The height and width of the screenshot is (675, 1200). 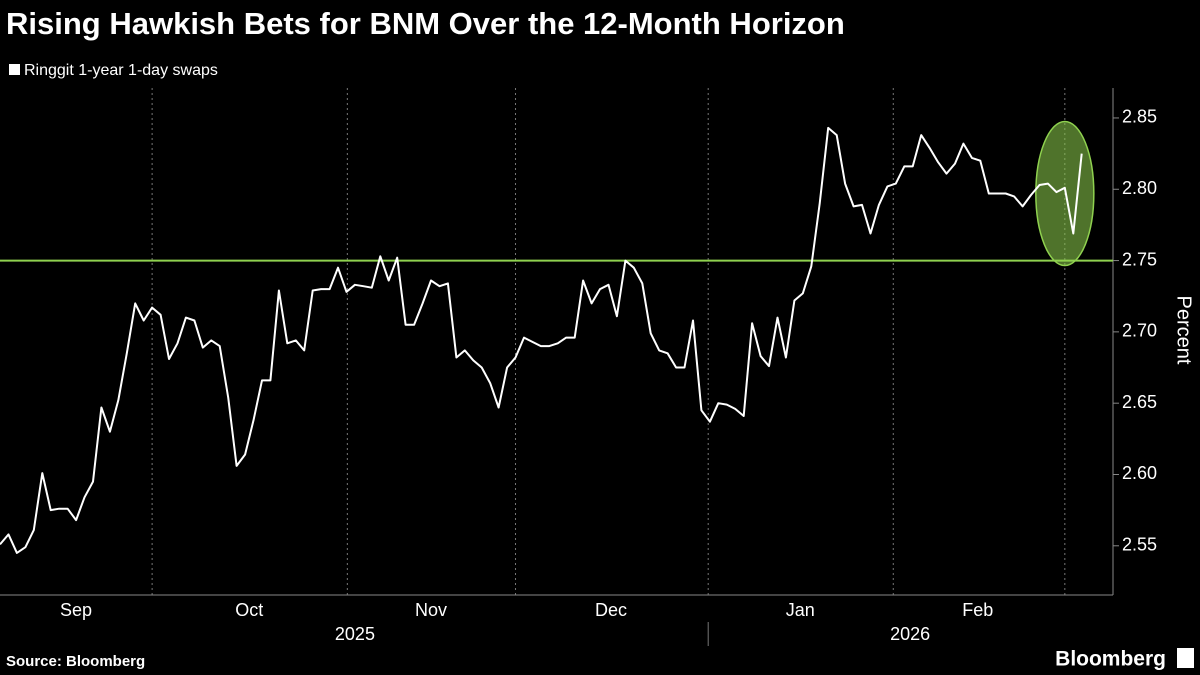 I want to click on x-tick-label: Dec, so click(x=611, y=610).